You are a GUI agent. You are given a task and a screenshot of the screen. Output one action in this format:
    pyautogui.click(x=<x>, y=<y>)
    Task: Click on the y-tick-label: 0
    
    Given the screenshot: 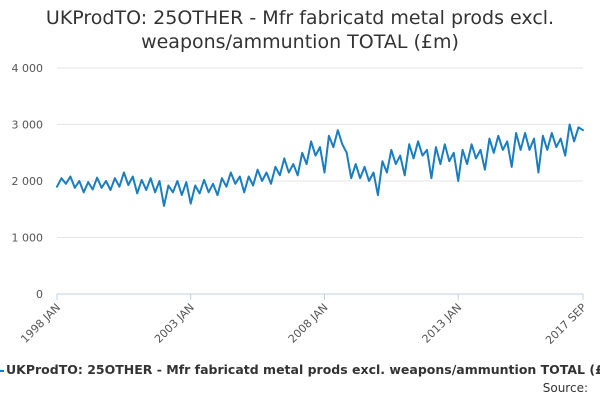 What is the action you would take?
    pyautogui.click(x=39, y=294)
    